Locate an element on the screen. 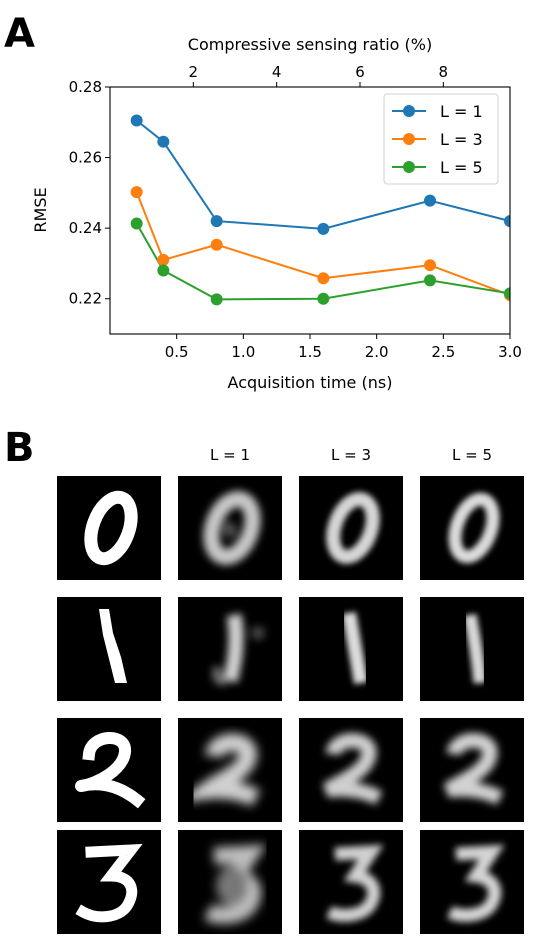 The width and height of the screenshot is (545, 942). x-tick-label: 3.0 is located at coordinates (510, 352).